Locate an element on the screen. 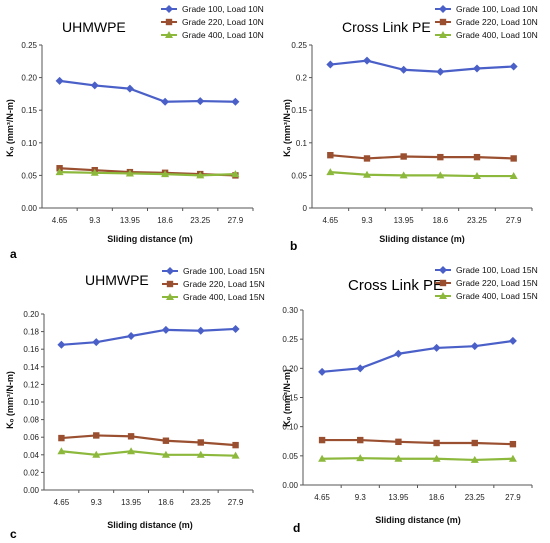  y-tick-label: 0.16 is located at coordinates (31, 349).